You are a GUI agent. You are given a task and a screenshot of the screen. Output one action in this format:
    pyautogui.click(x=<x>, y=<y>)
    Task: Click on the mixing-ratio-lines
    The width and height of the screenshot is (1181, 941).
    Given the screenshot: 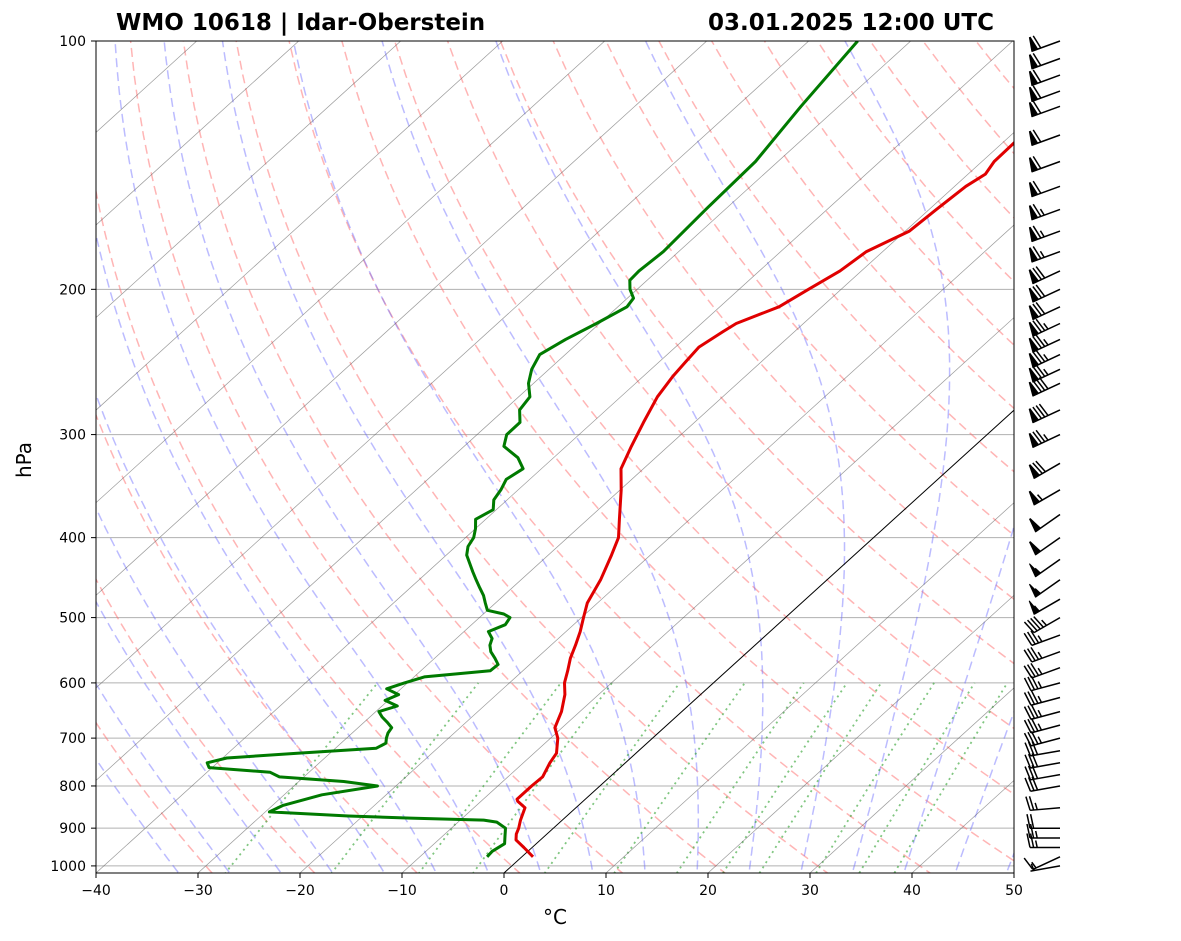 What is the action you would take?
    pyautogui.click(x=616, y=777)
    